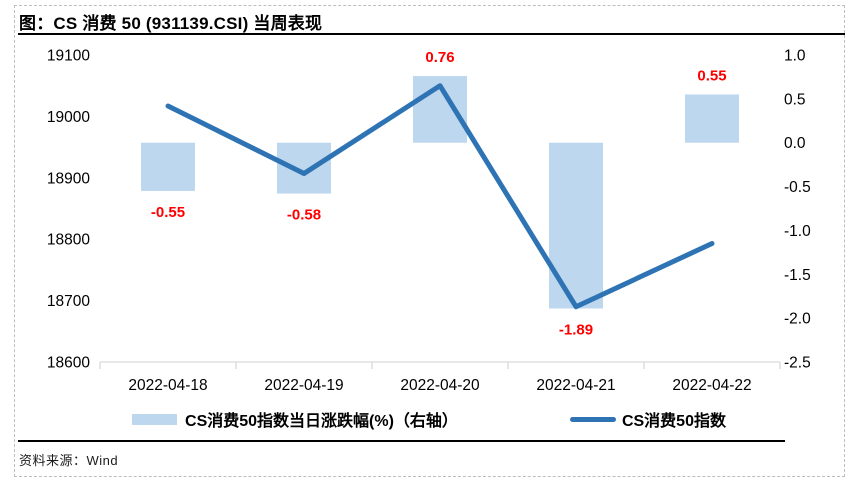 The height and width of the screenshot is (479, 858). What do you see at coordinates (68, 363) in the screenshot?
I see `left-axis-tick-label: 18600` at bounding box center [68, 363].